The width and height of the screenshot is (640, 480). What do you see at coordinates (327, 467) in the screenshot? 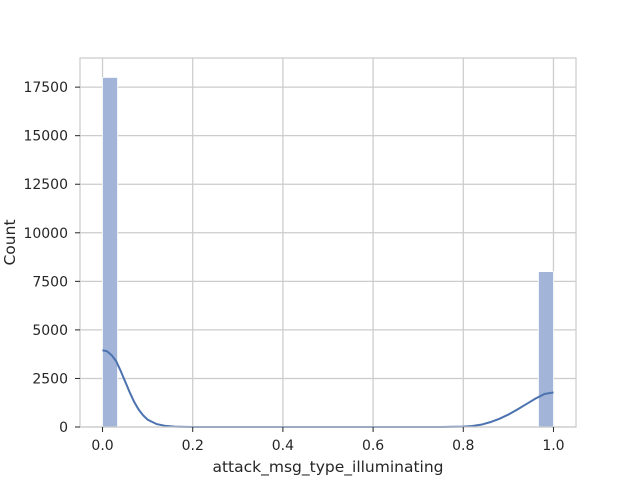
I see `x-axis-label: attack_msg_type_illuminating` at bounding box center [327, 467].